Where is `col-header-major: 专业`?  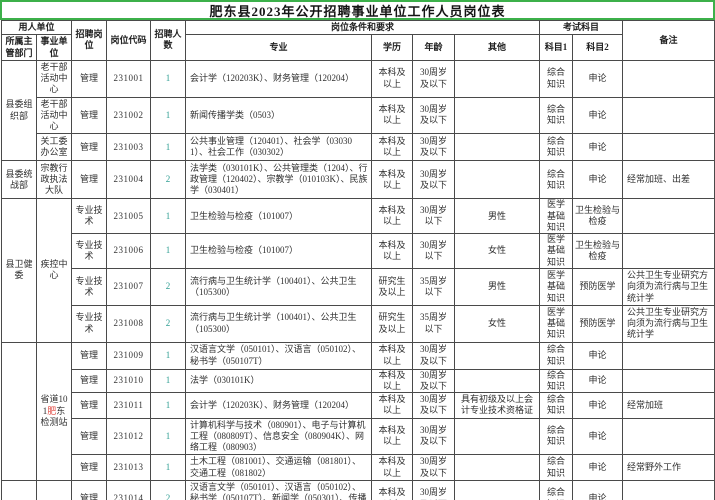
col-header-major: 专业 is located at coordinates (279, 47).